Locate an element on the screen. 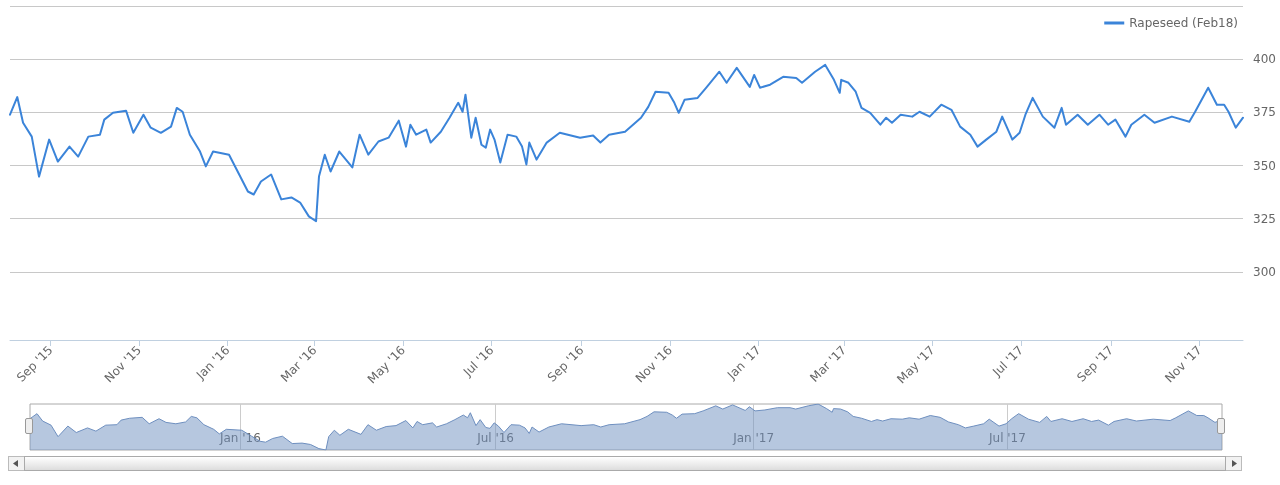  y-tick-label: 400 is located at coordinates (1264, 59).